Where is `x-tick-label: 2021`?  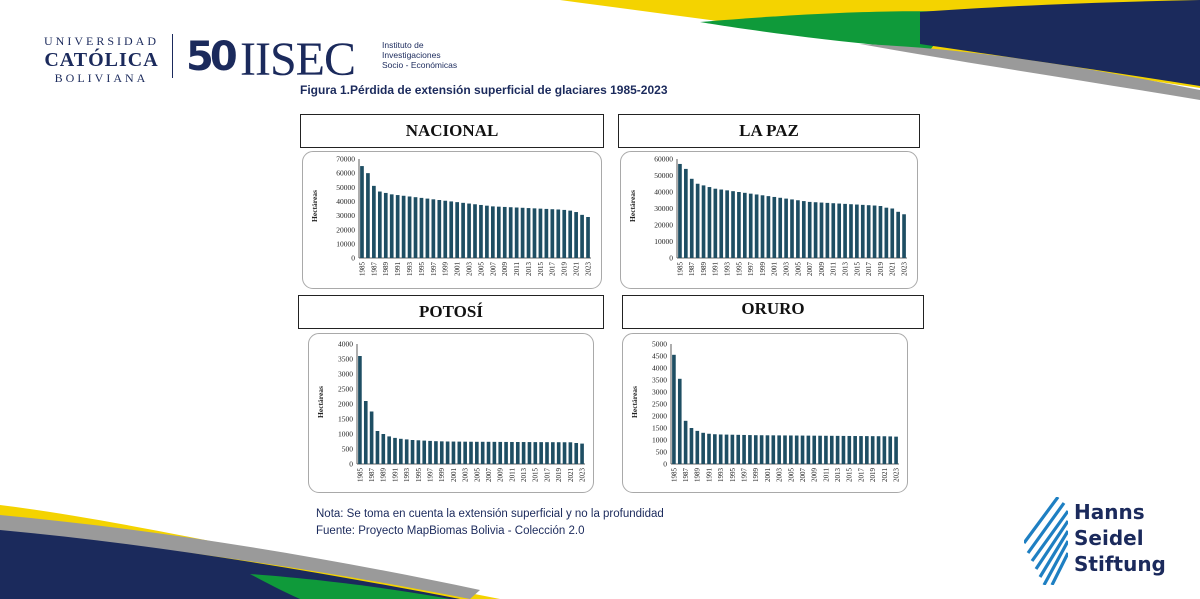 x-tick-label: 2021 is located at coordinates (577, 269).